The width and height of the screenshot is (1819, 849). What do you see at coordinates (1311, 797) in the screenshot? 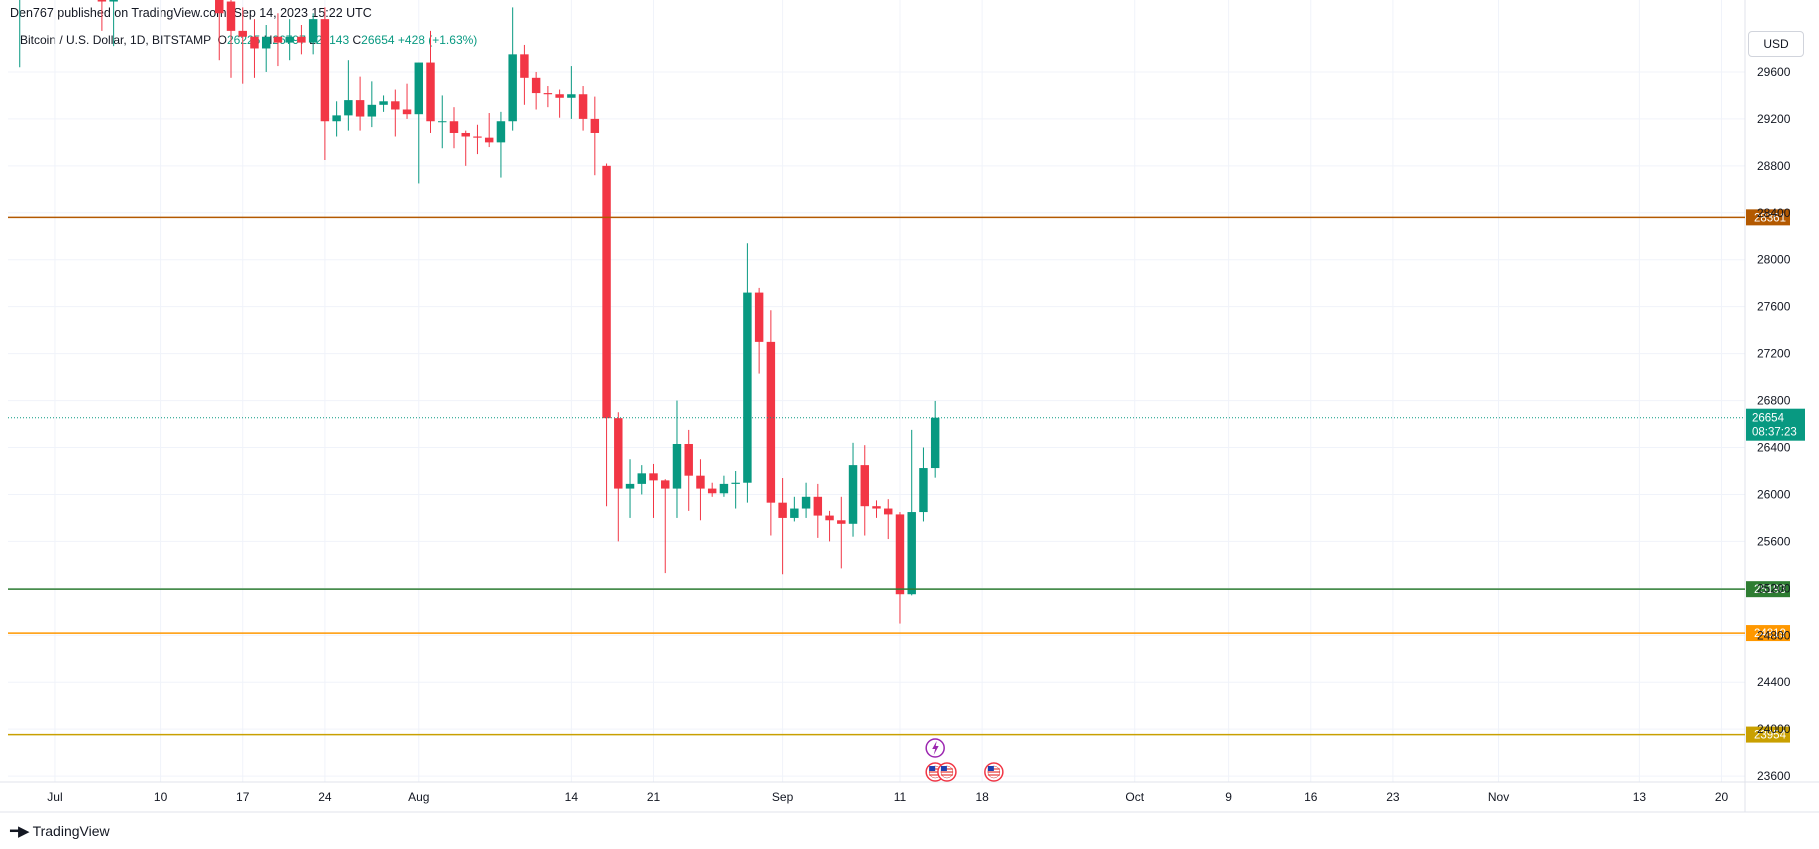
I see `time-tick-label: 16` at bounding box center [1311, 797].